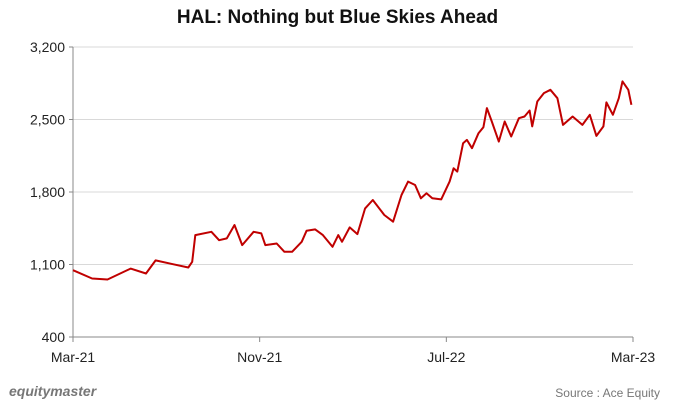 The height and width of the screenshot is (410, 675). I want to click on chart-title: HAL: Nothing but Blue Skies Ahead, so click(337, 17).